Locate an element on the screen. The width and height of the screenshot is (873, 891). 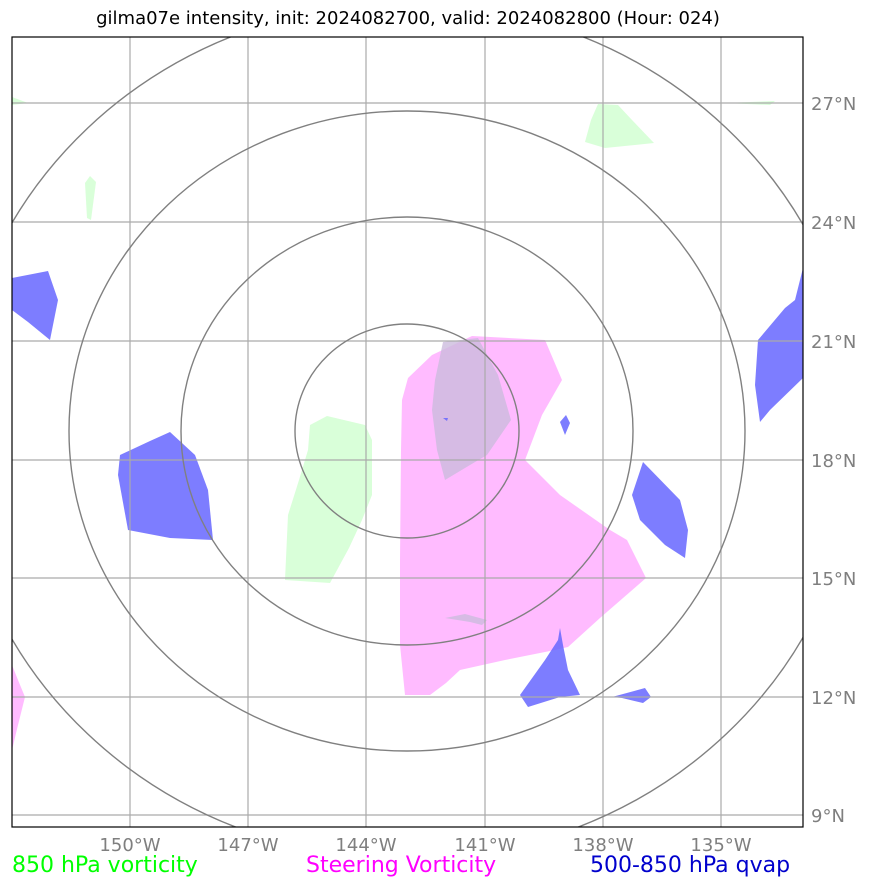
longitude-labels: 150°W 147°W 144°W 141°W 138°W 135°W is located at coordinates (425, 845).